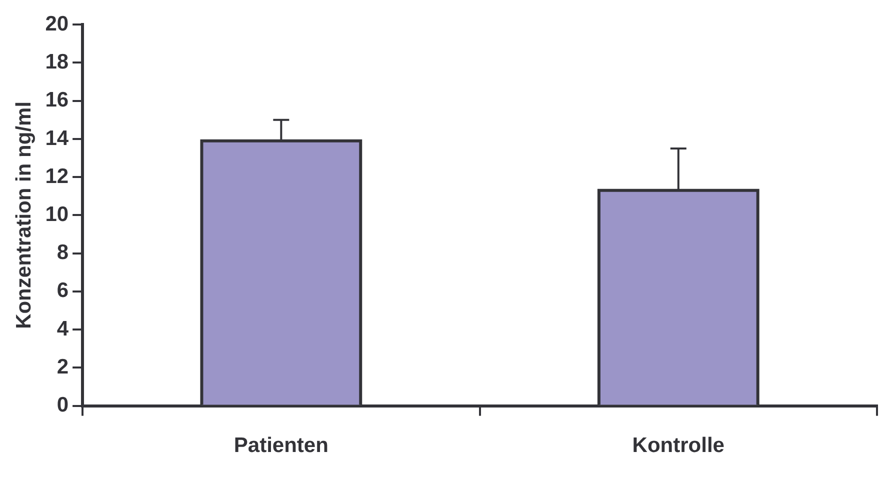  I want to click on x-tick-label: Patienten, so click(281, 446).